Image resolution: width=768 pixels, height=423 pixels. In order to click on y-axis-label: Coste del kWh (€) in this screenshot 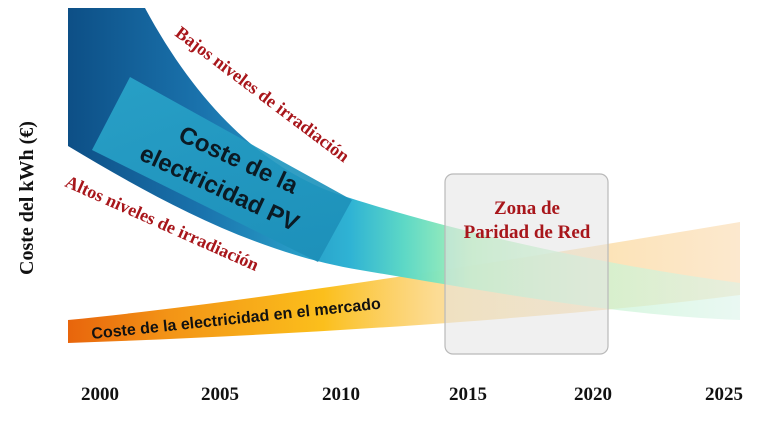, I will do `click(27, 198)`.